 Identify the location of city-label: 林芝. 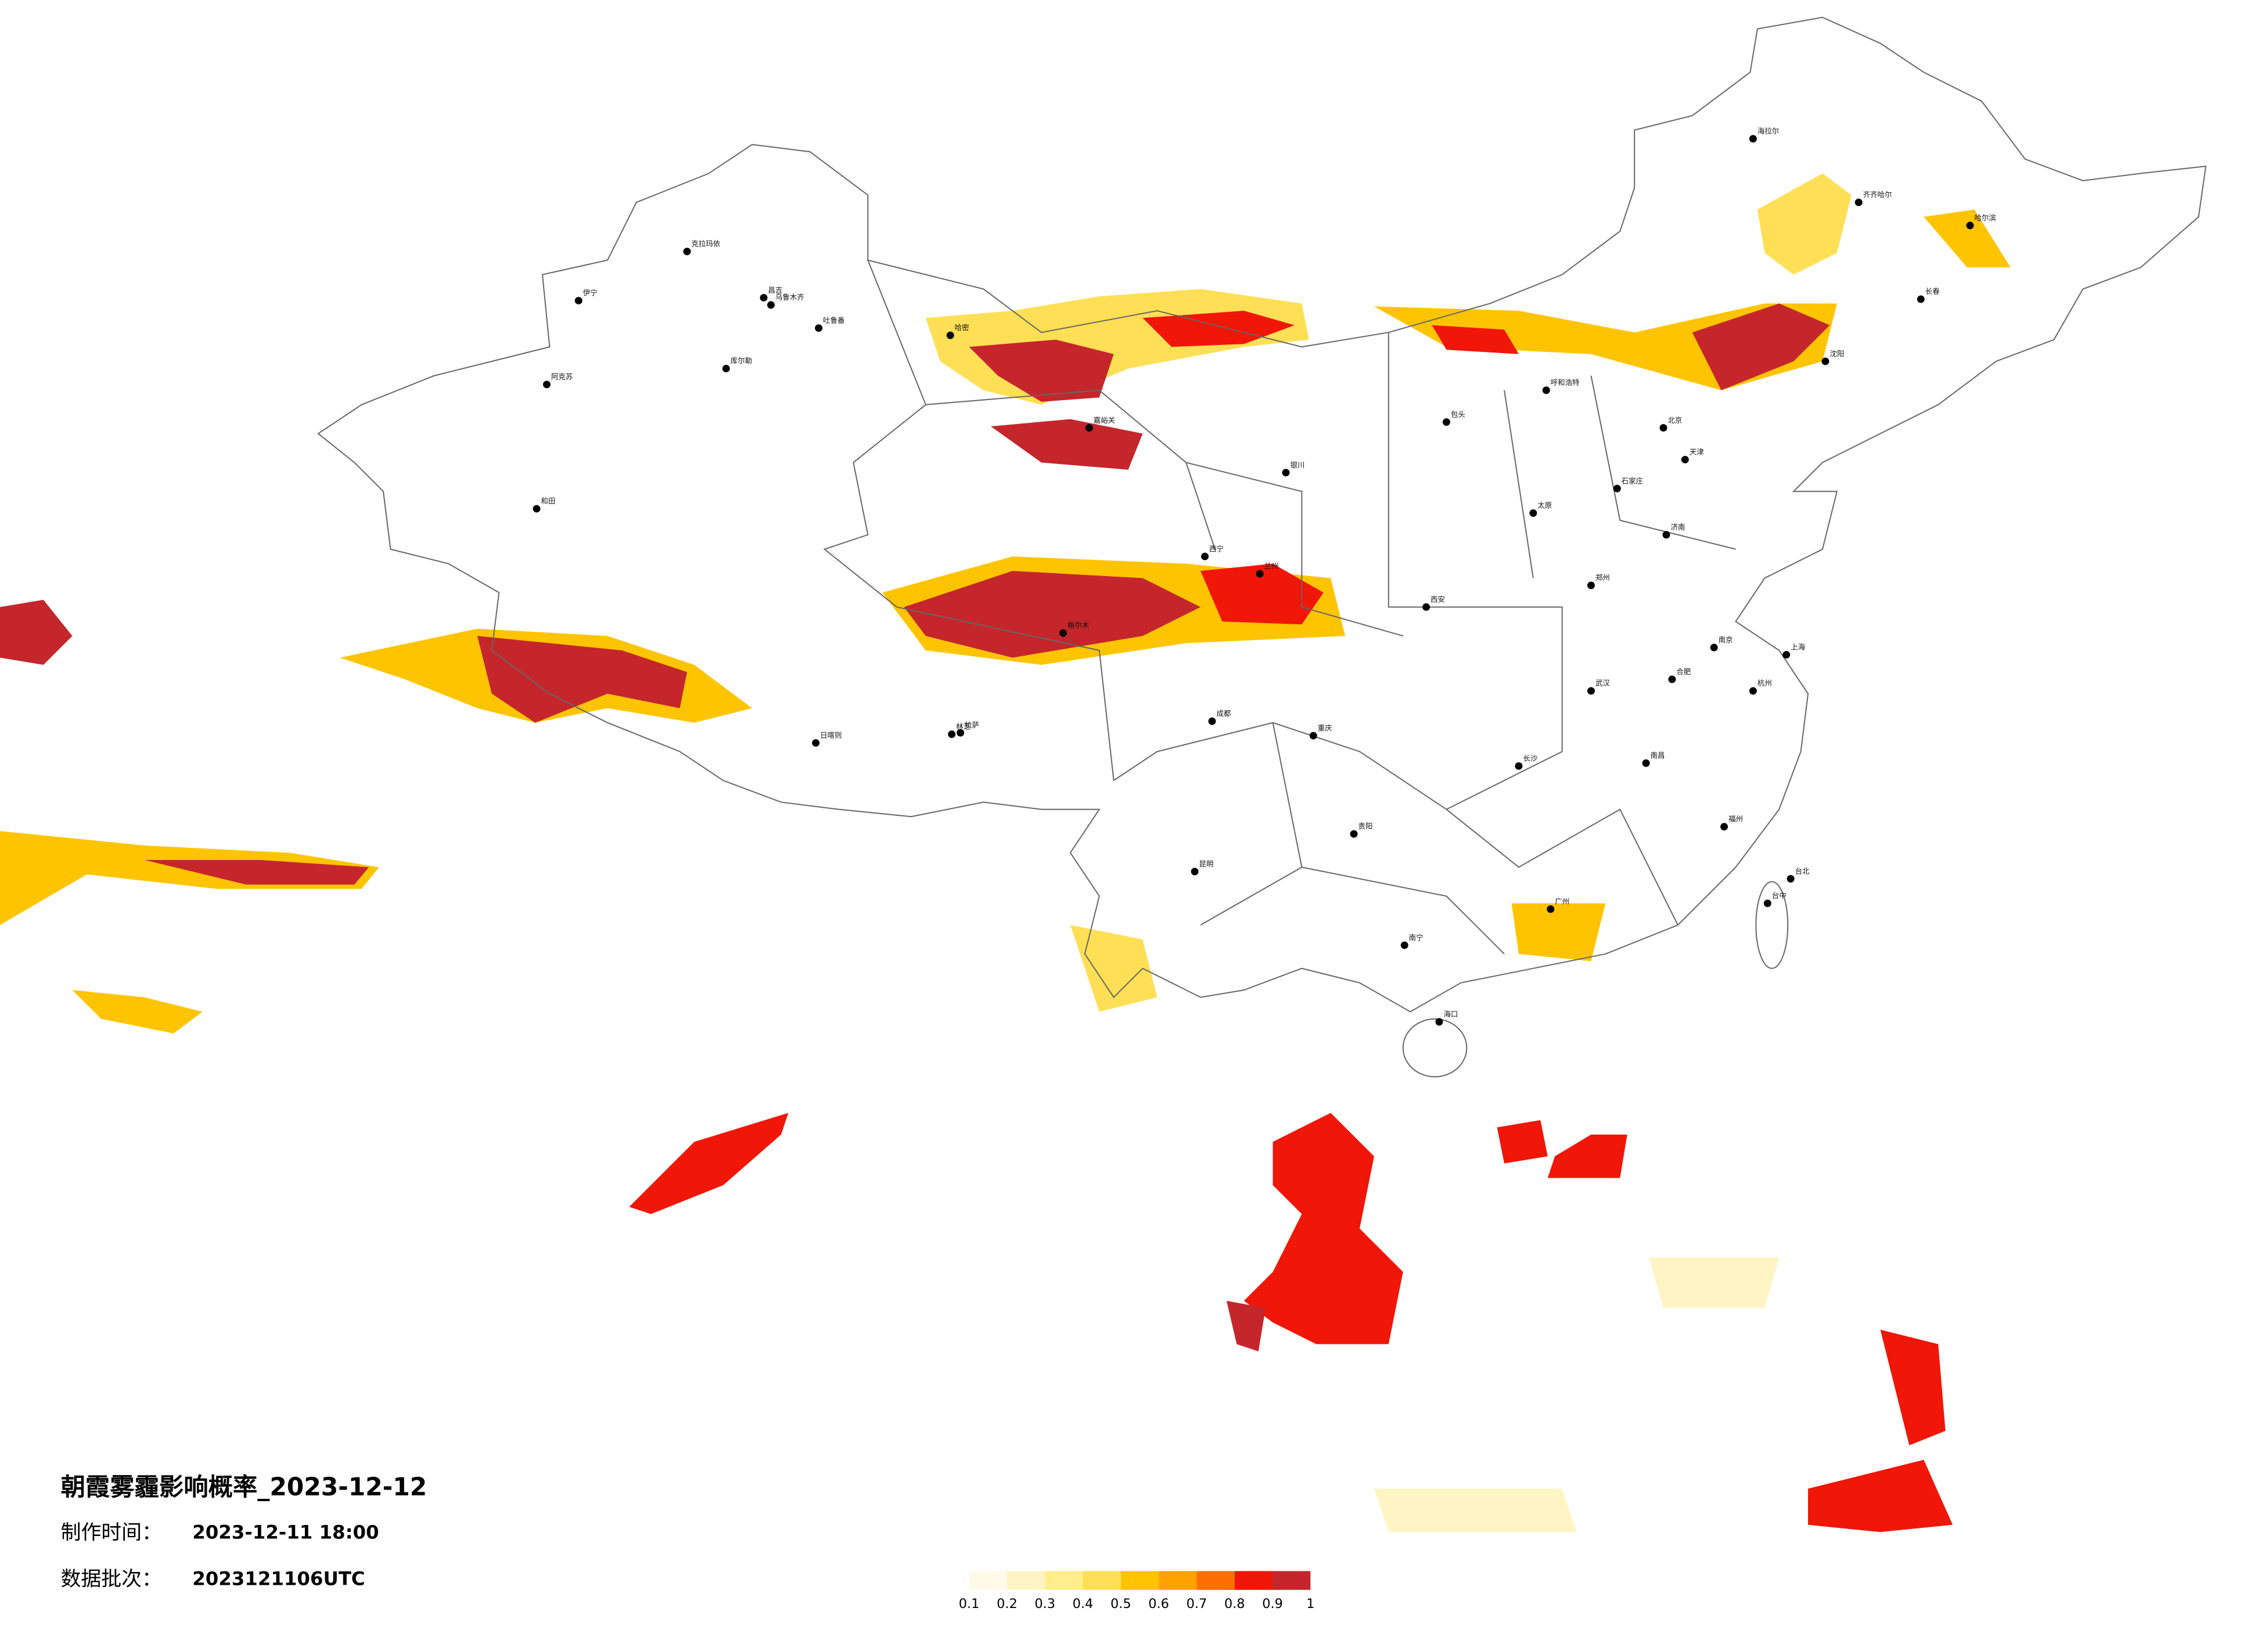
(963, 726).